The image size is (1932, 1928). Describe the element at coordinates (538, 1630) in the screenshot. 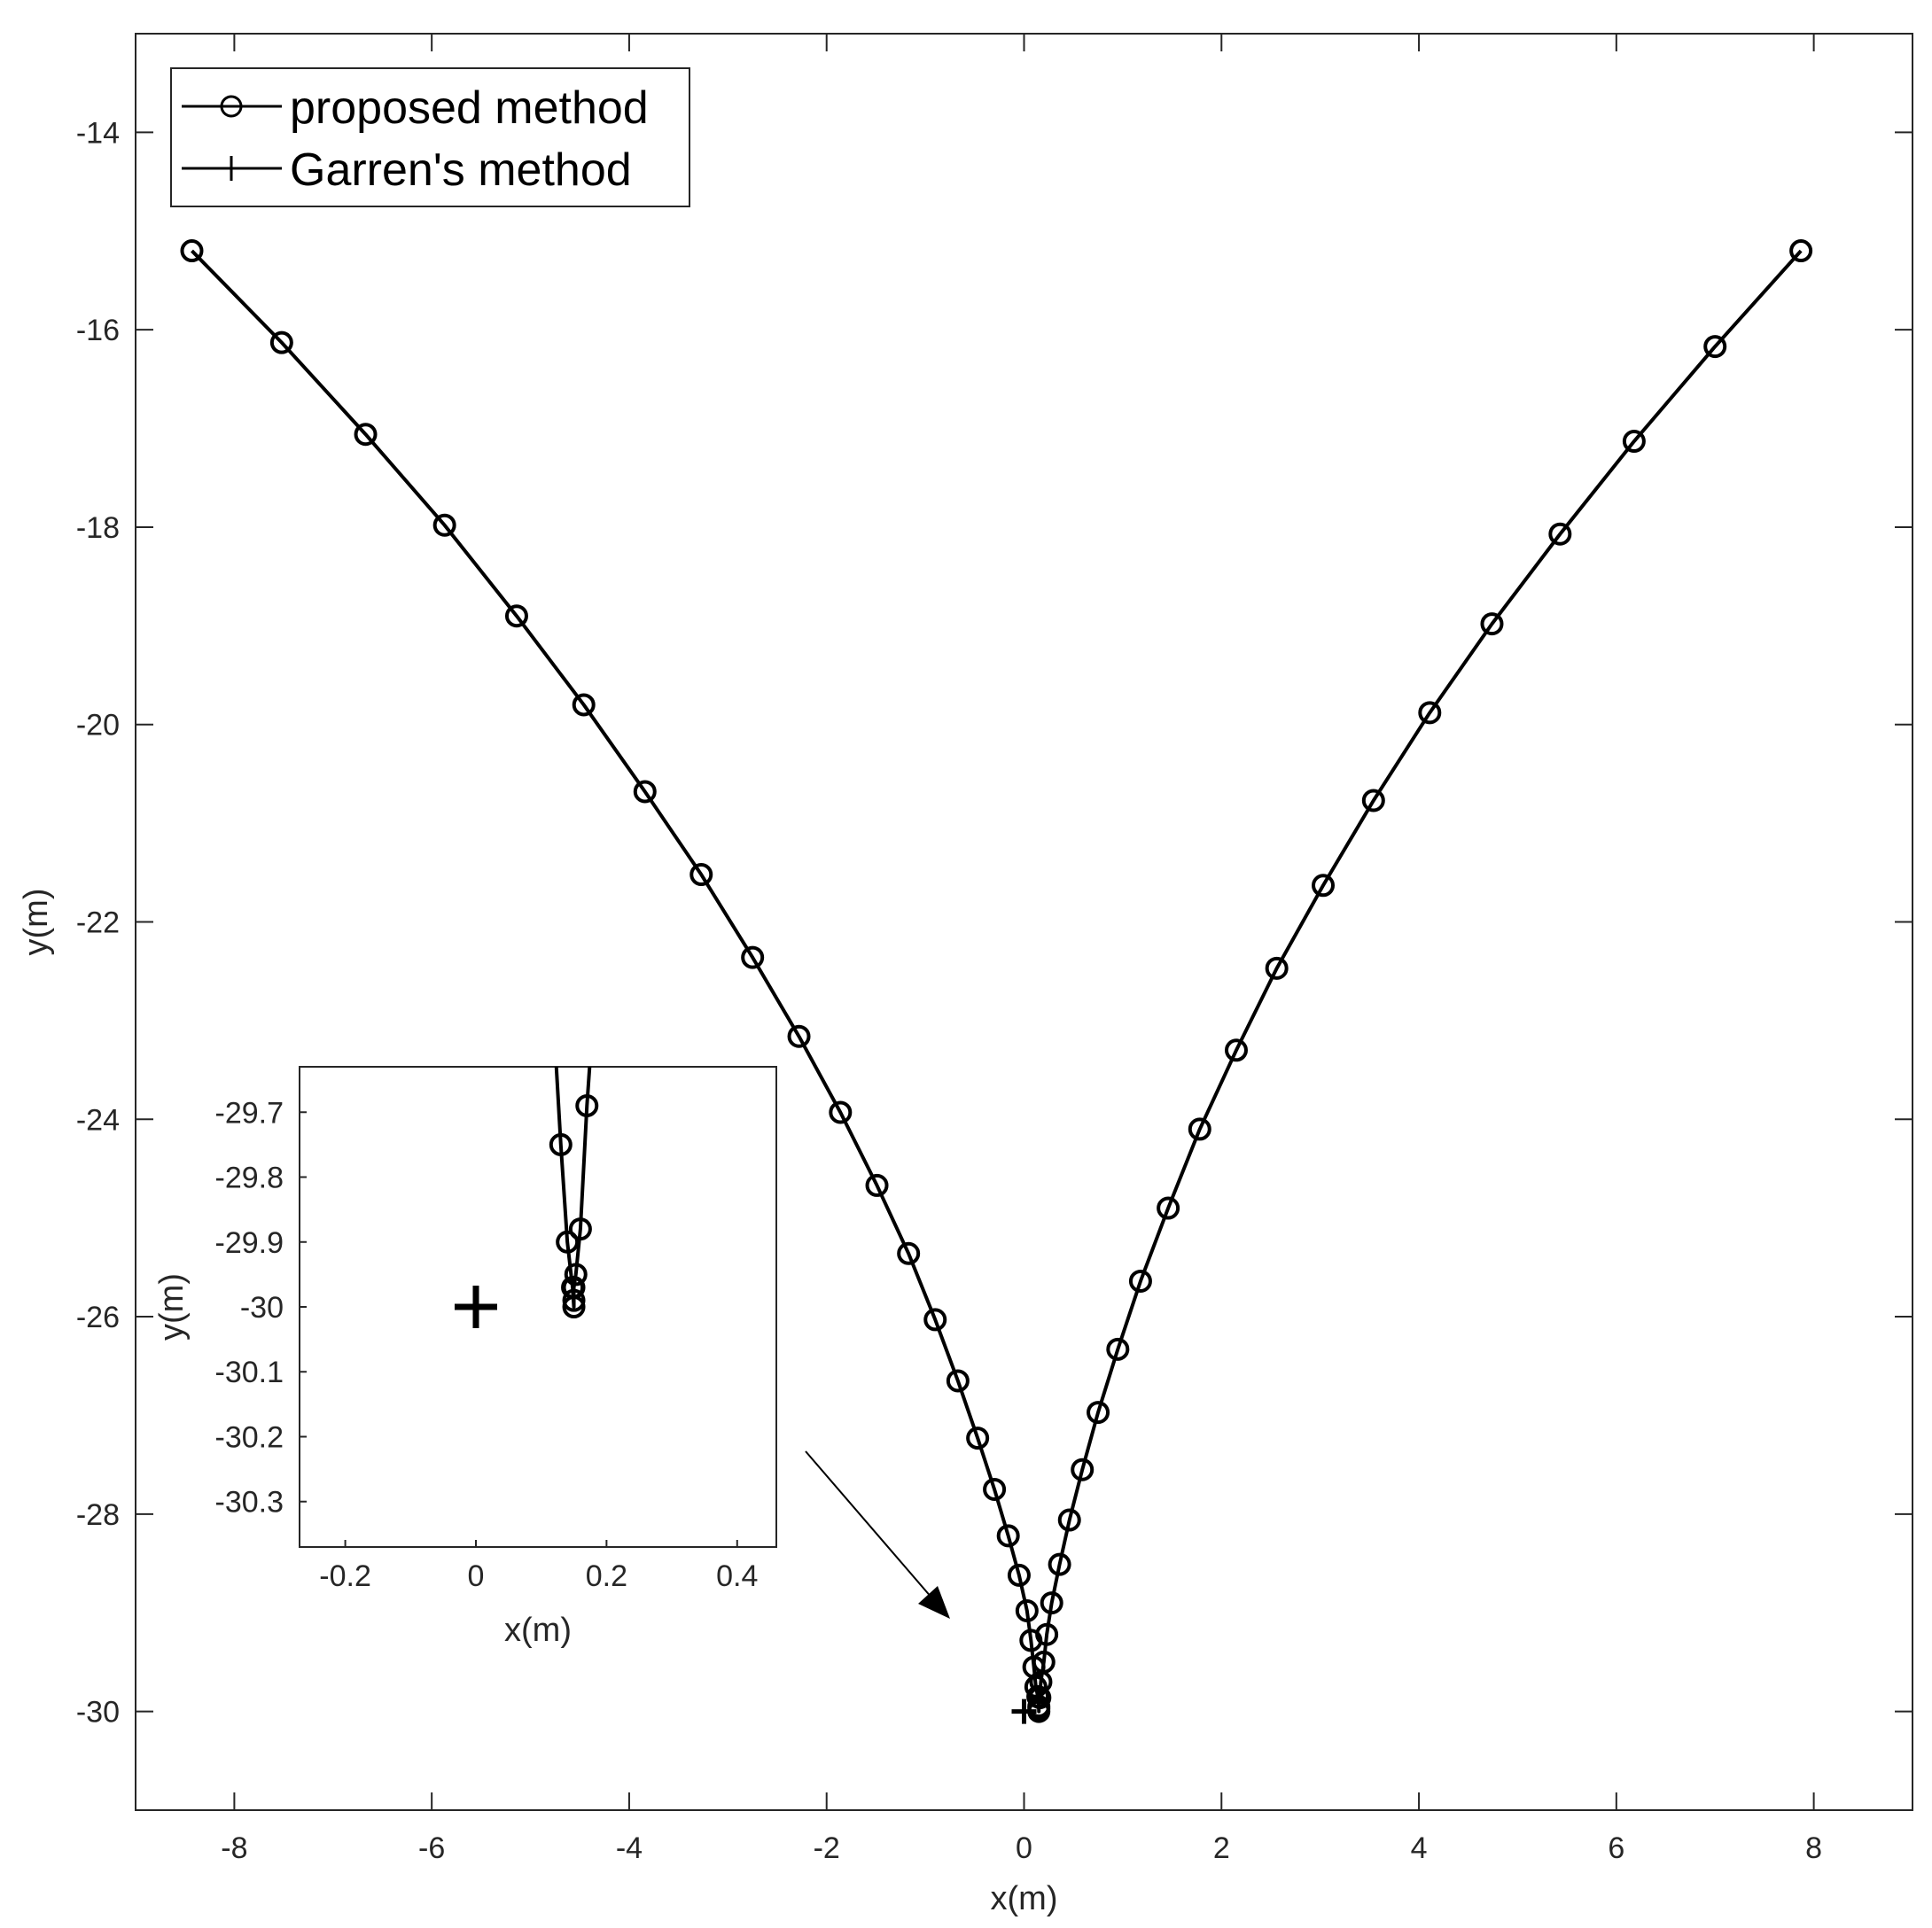

I see `inset-x-axis-label: x(m)` at that location.